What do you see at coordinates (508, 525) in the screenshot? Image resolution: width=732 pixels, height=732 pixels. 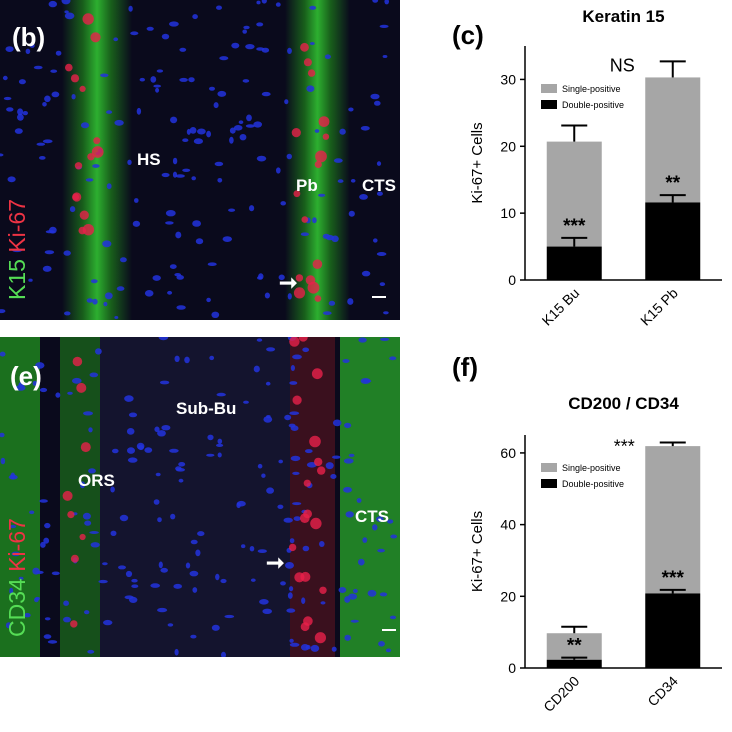 I see `y-tick-label: 40` at bounding box center [508, 525].